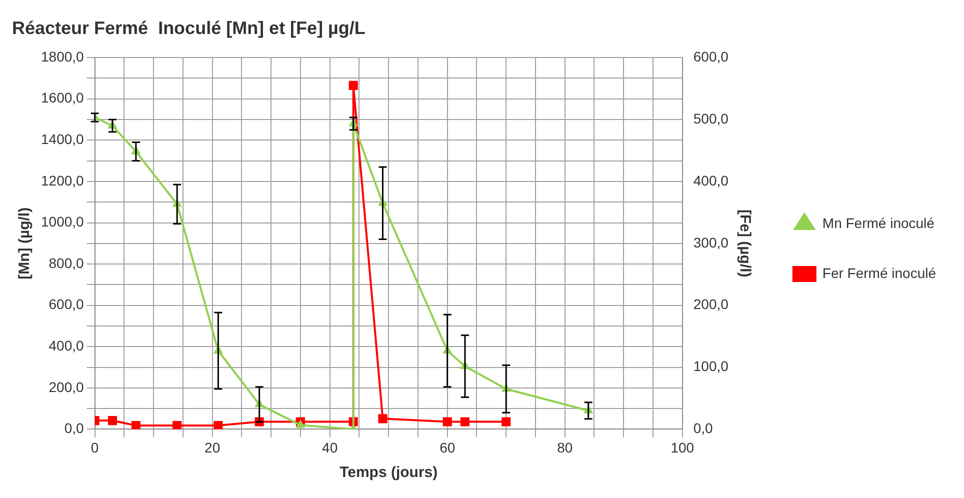 The width and height of the screenshot is (964, 498). What do you see at coordinates (711, 118) in the screenshot?
I see `y2-tick-label: 500,0` at bounding box center [711, 118].